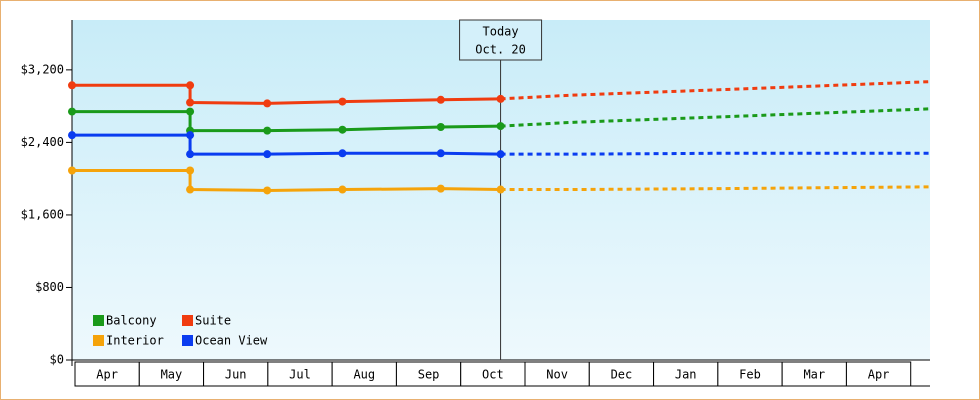 This screenshot has width=980, height=400. I want to click on x-tick-label: Feb, so click(750, 375).